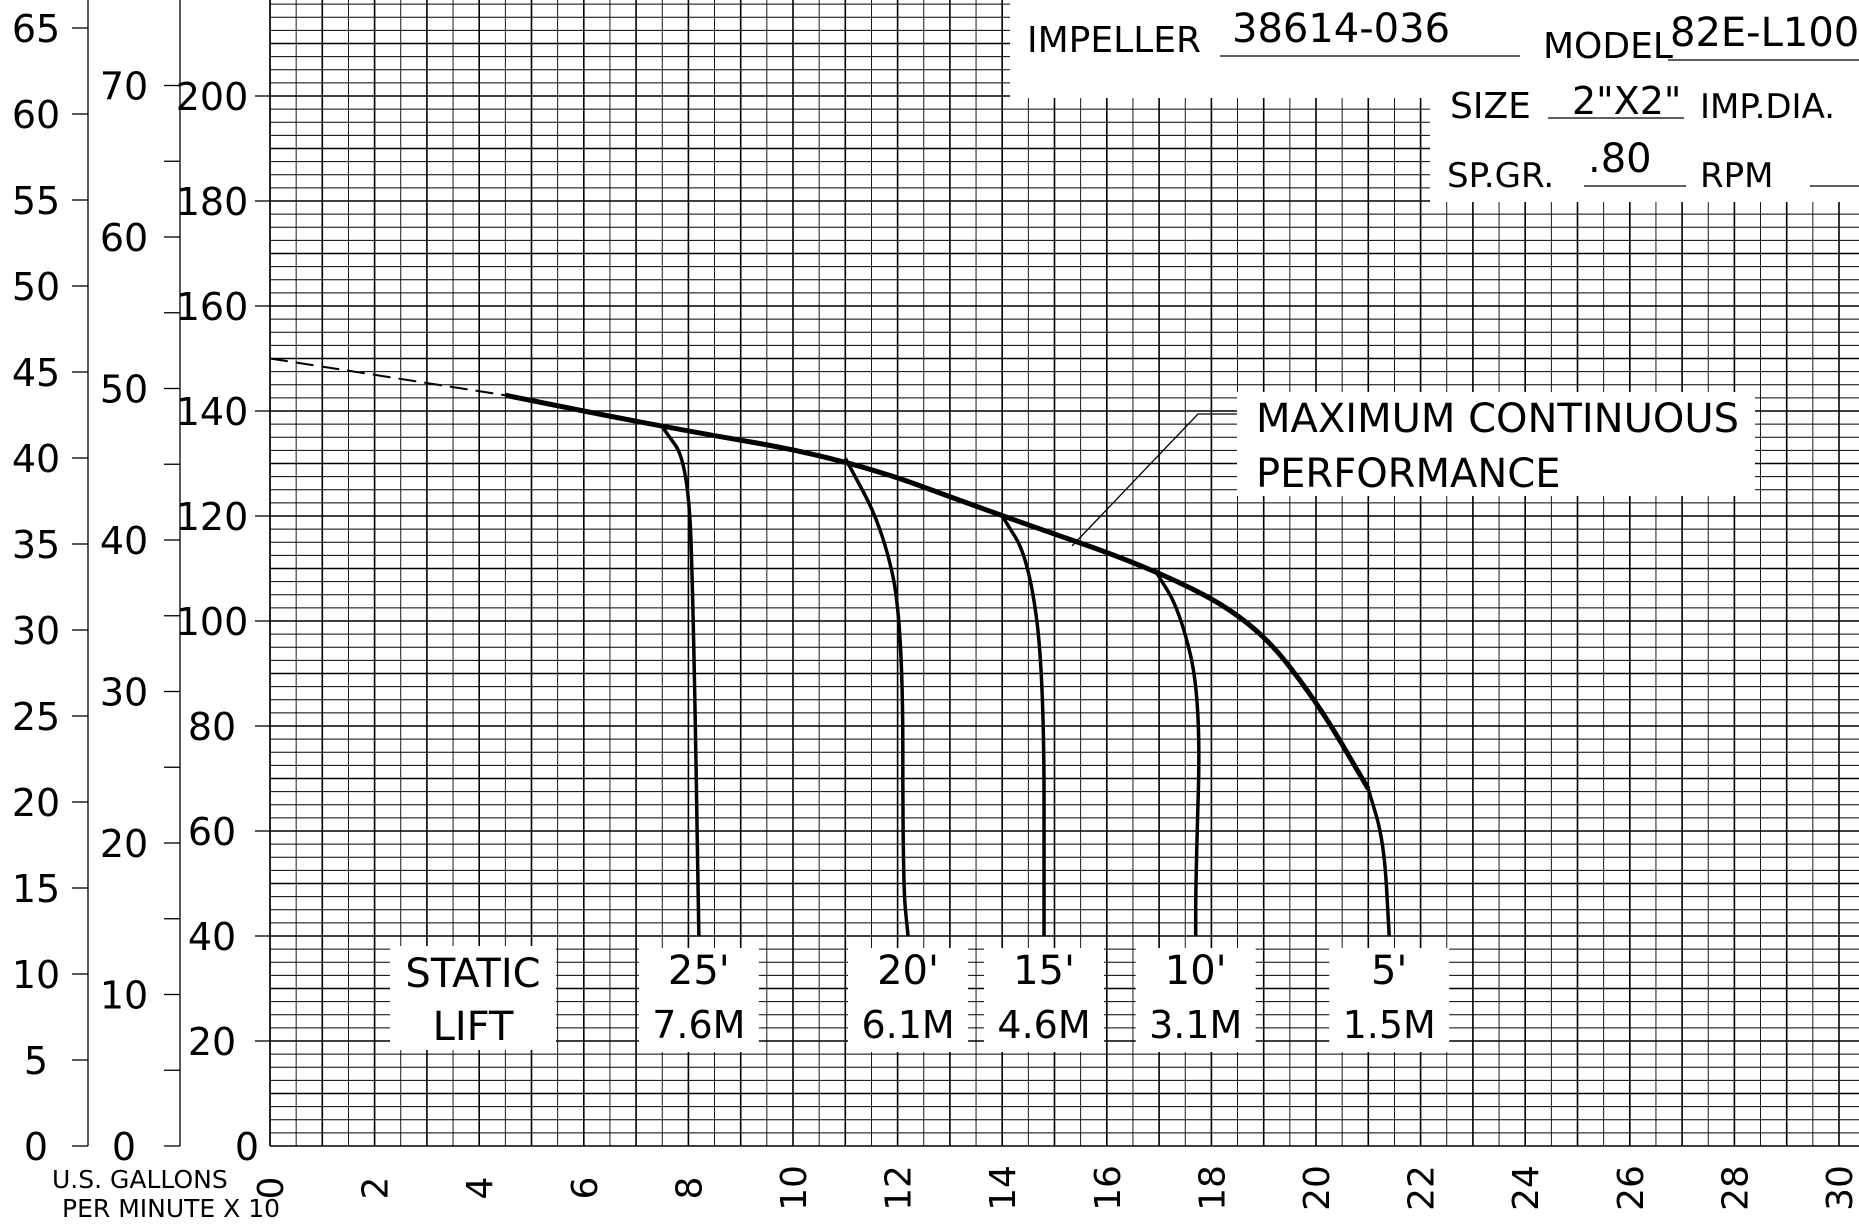  I want to click on left-axes, so click(179, 573).